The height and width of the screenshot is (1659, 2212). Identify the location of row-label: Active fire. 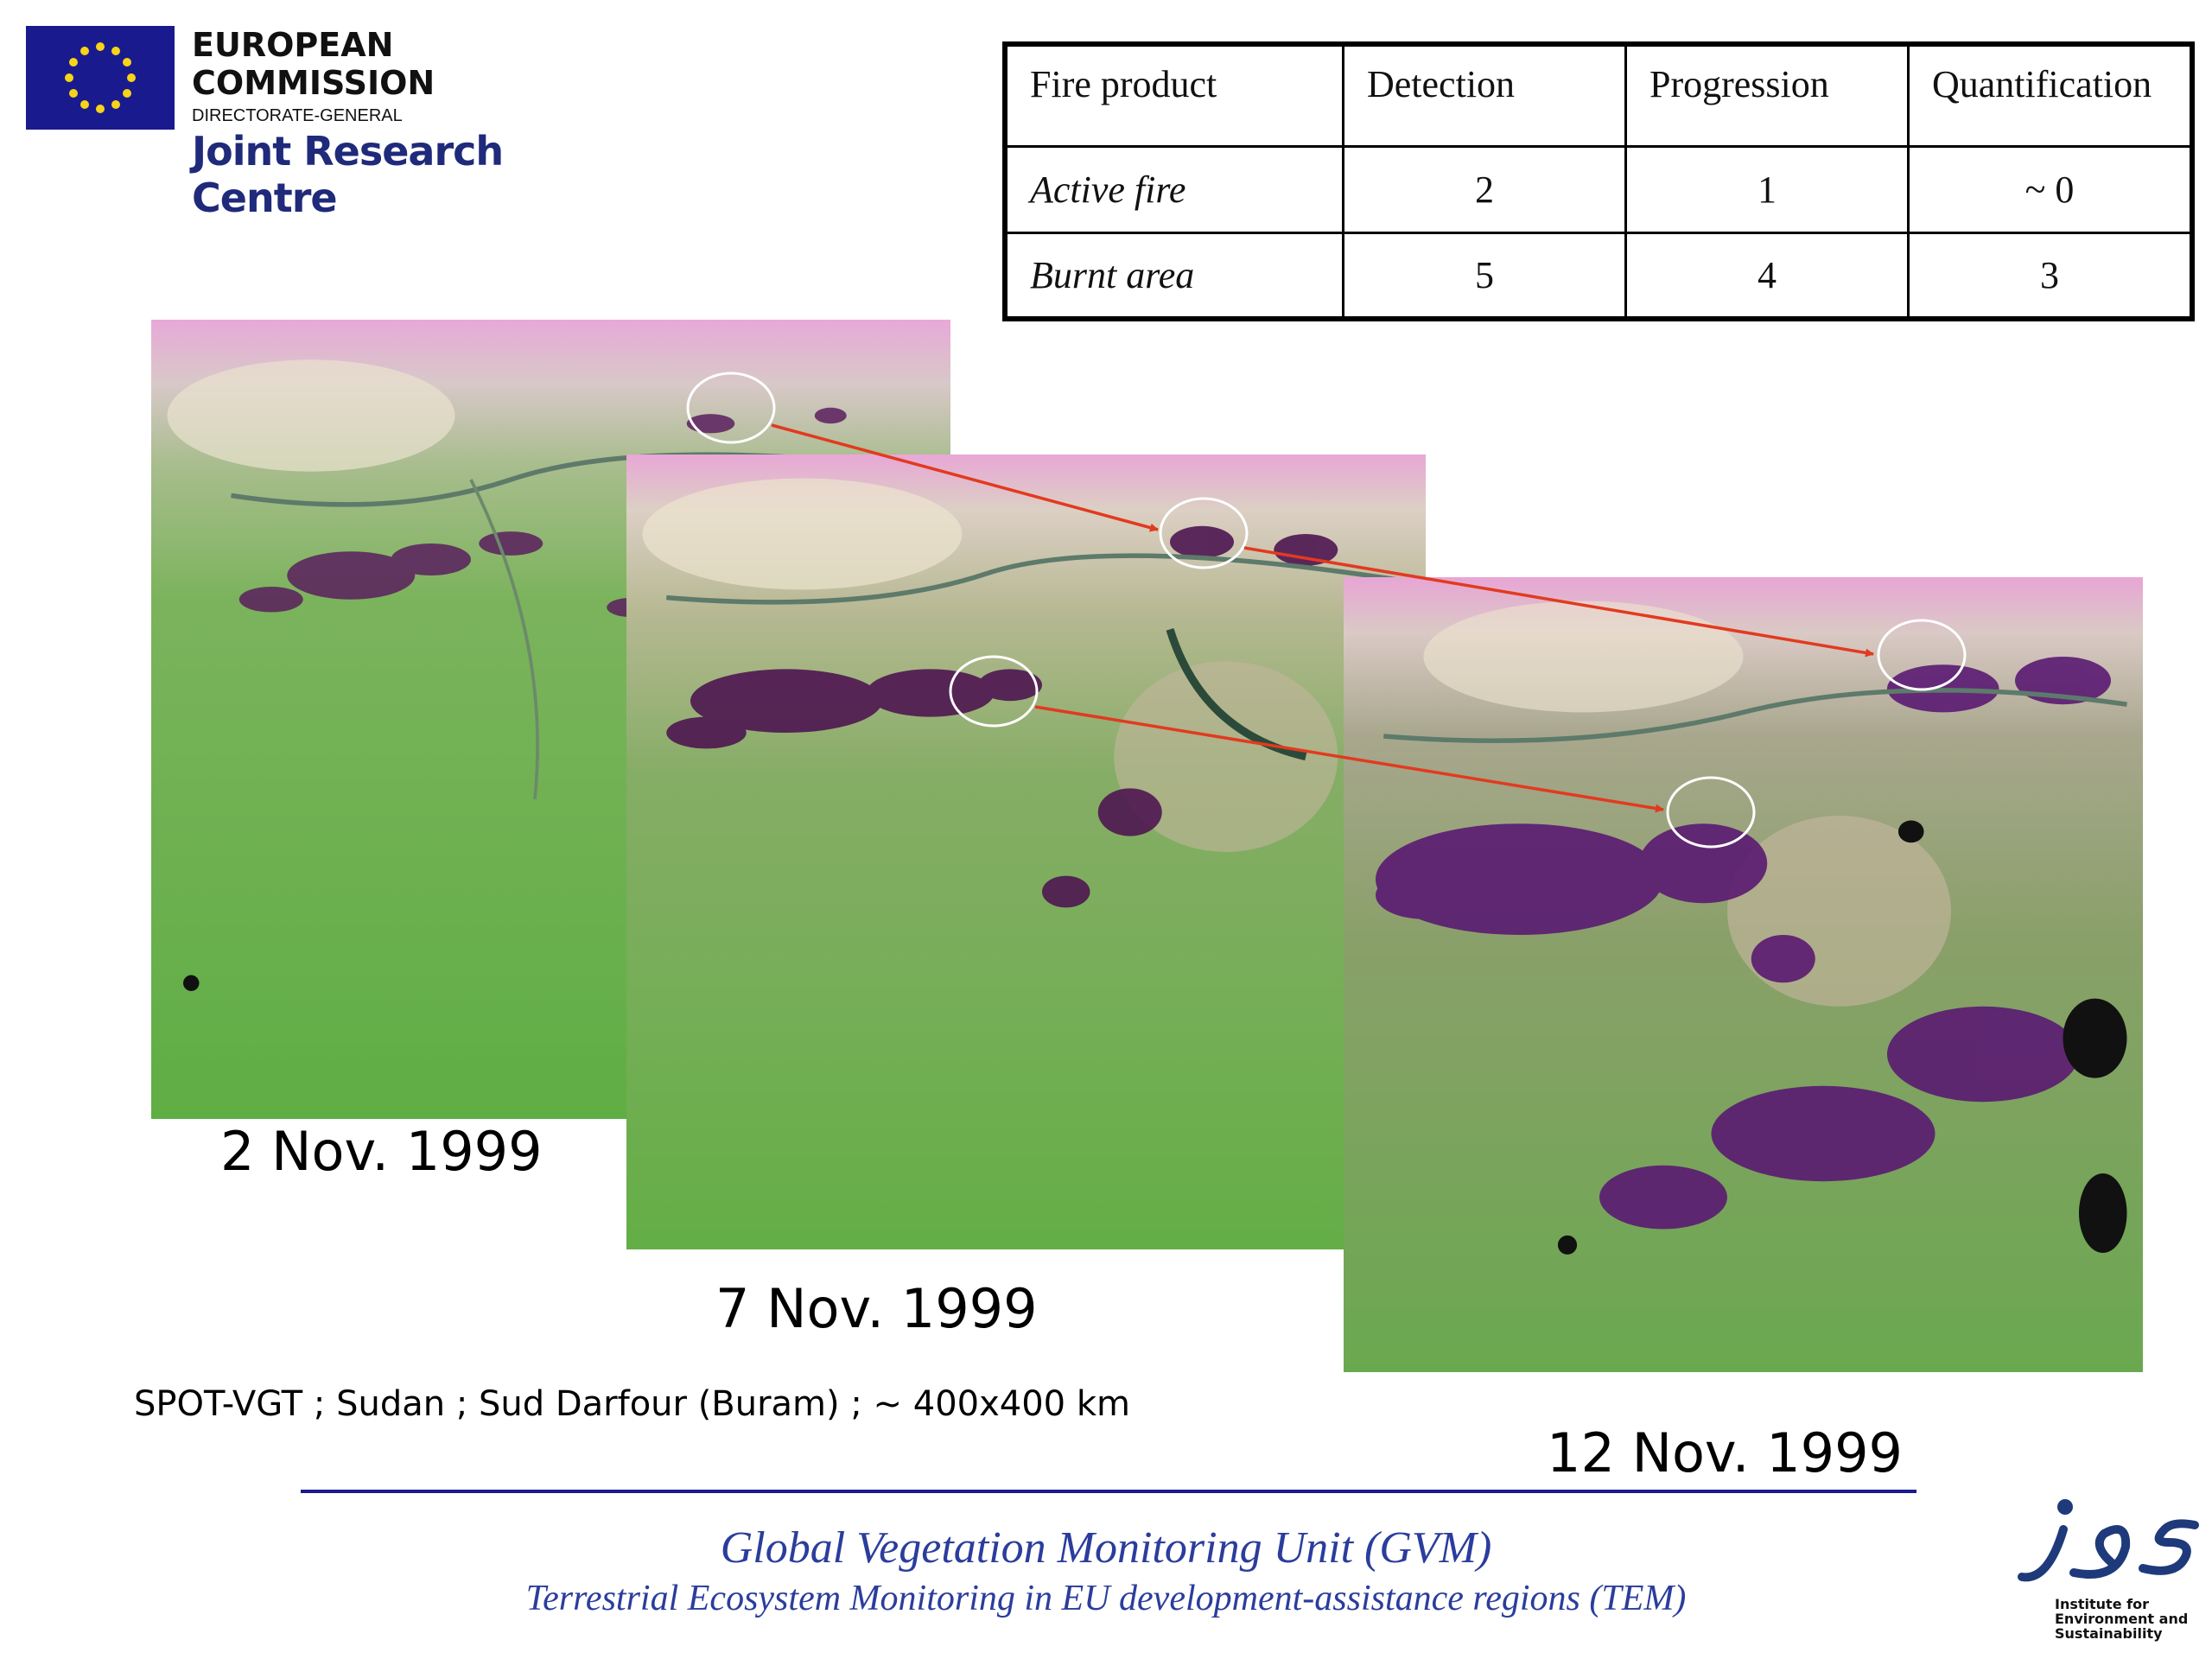
(1173, 189).